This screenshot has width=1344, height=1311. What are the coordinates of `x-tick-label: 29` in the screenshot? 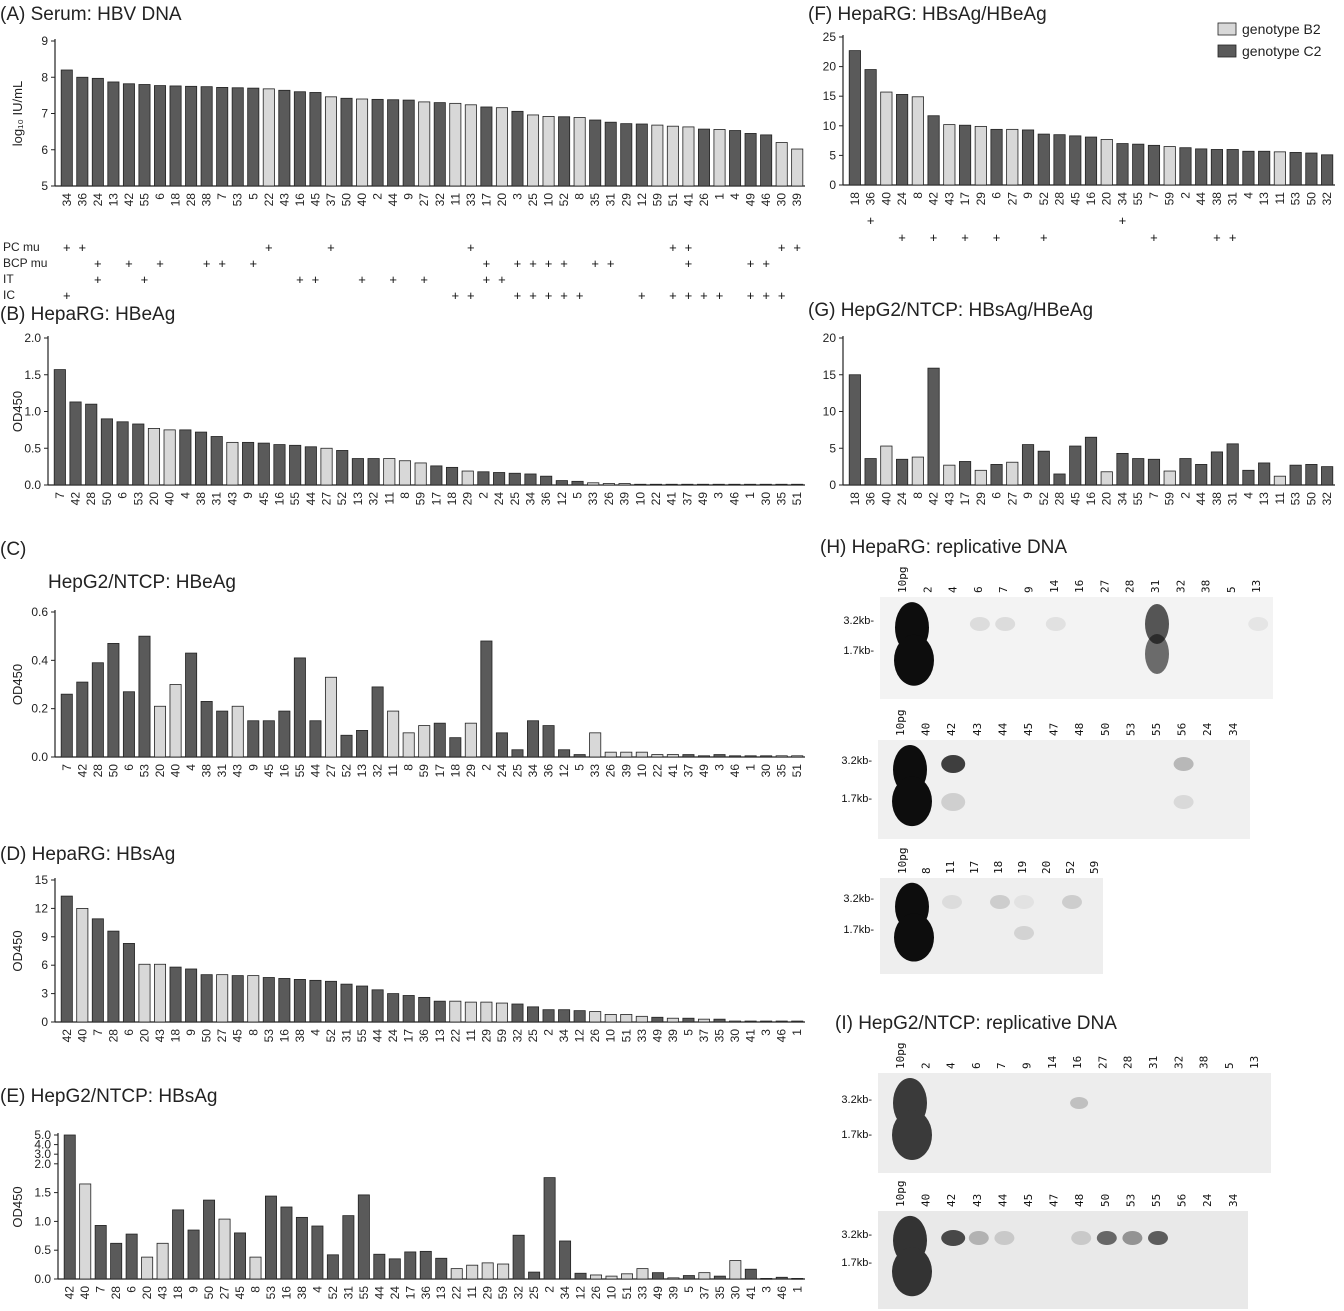 It's located at (981, 499).